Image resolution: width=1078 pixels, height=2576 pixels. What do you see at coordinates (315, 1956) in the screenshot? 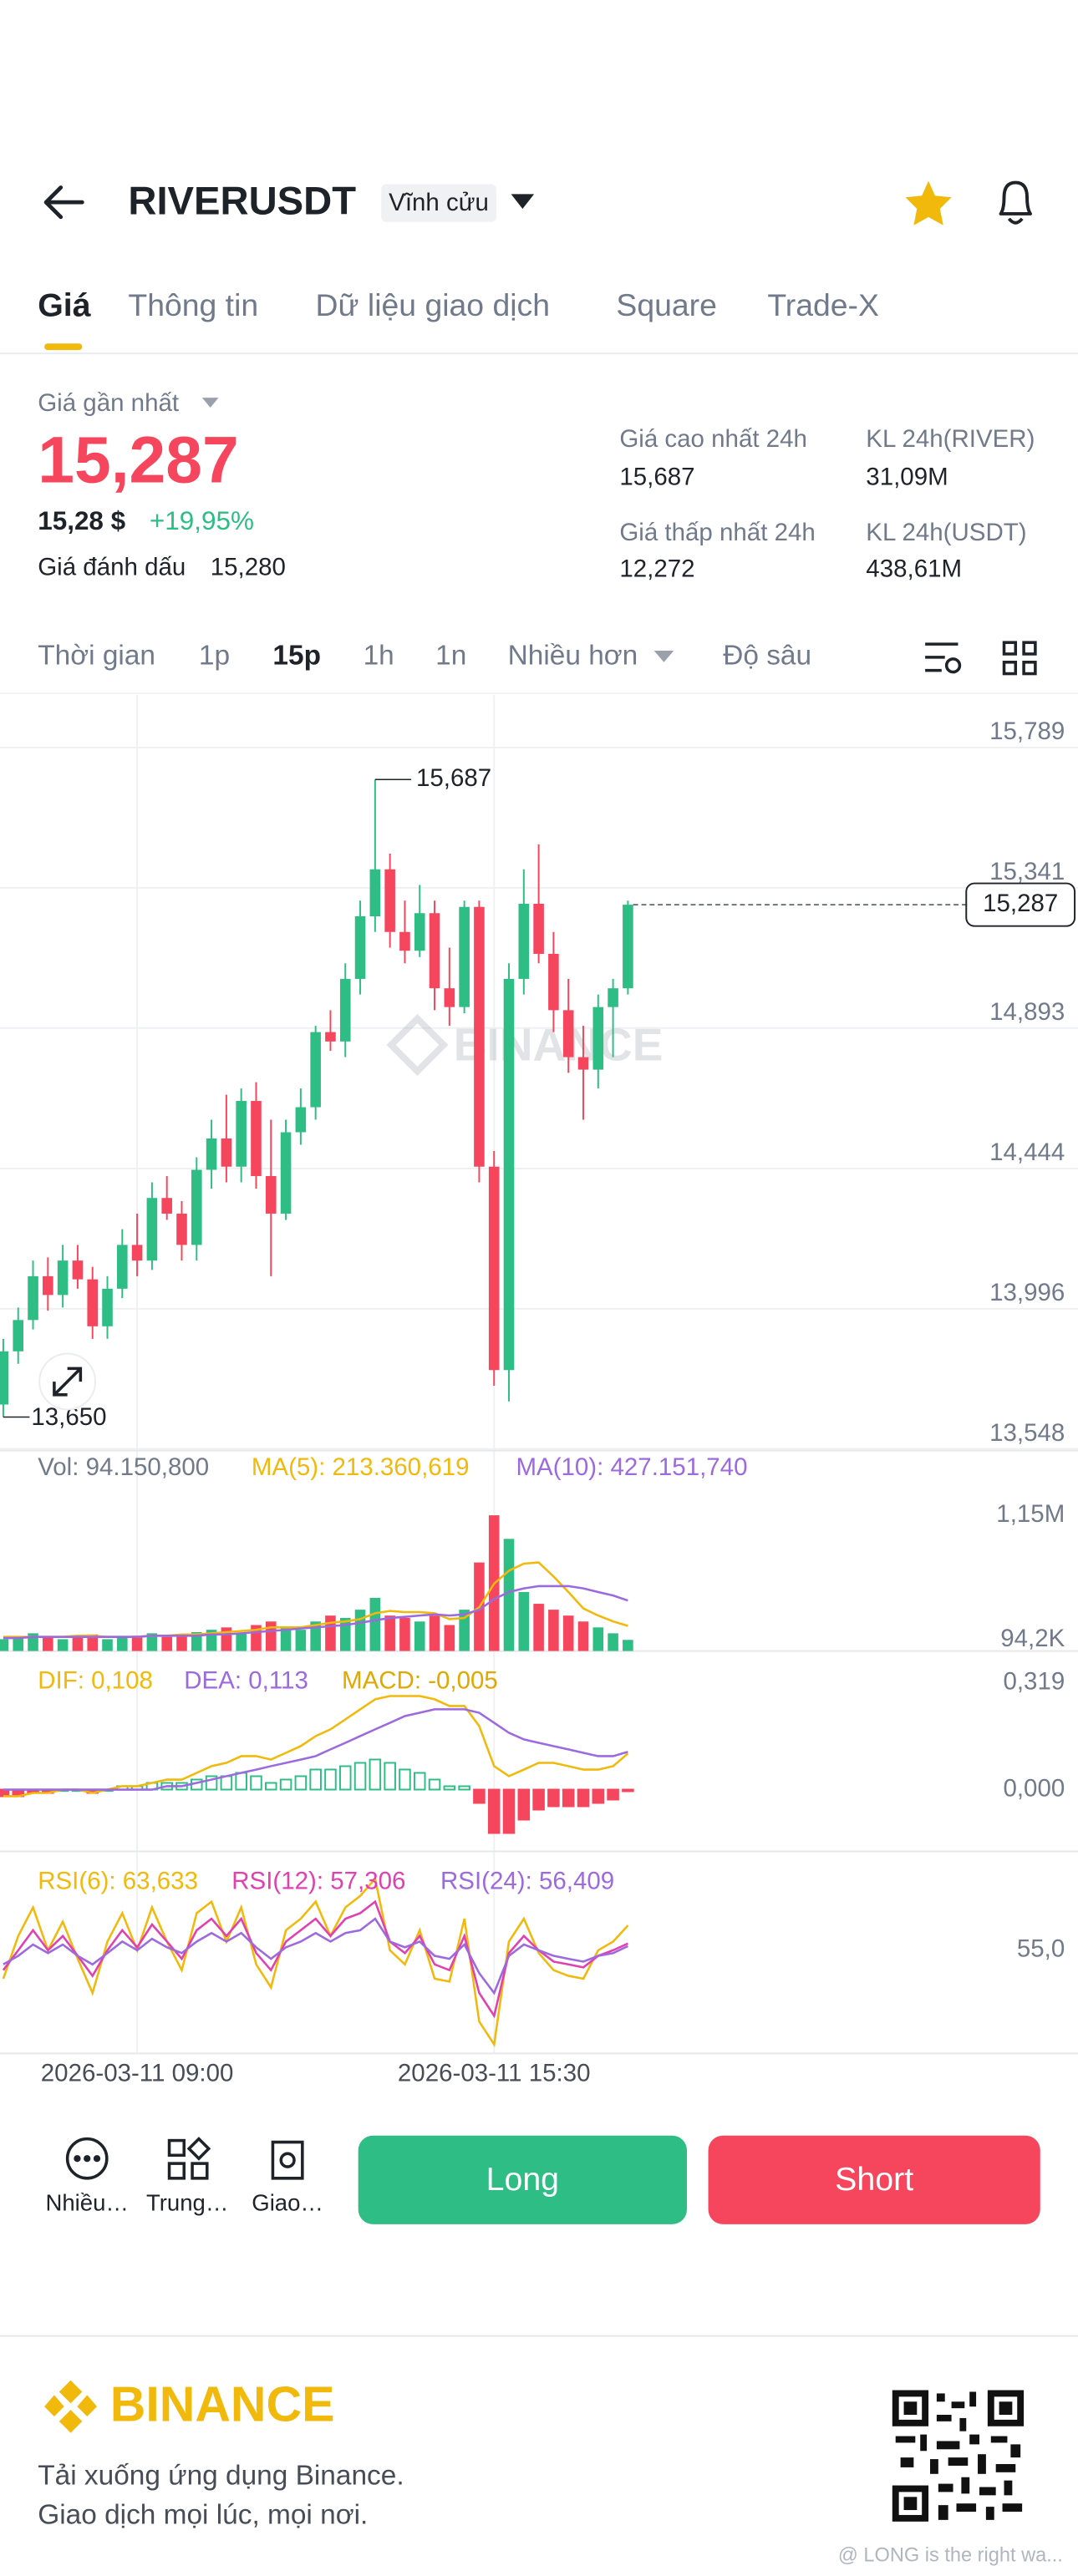
I see `indicator-line` at bounding box center [315, 1956].